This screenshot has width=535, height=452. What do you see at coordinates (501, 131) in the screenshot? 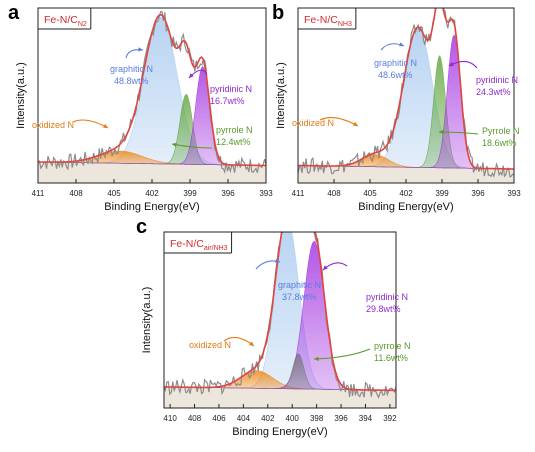
I see `pyrrole-label: Pyrrole N` at bounding box center [501, 131].